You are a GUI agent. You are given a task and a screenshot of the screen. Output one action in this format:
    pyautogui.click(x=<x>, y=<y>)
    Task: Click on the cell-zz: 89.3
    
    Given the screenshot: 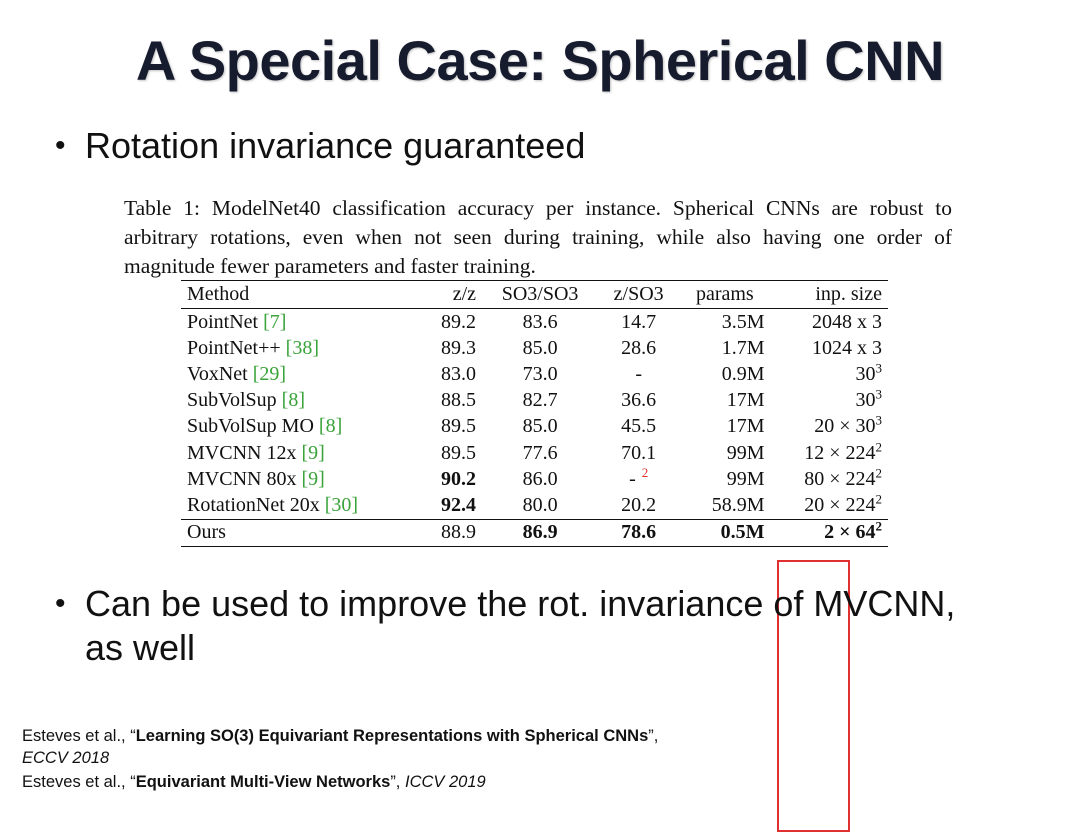 What is the action you would take?
    pyautogui.click(x=459, y=347)
    